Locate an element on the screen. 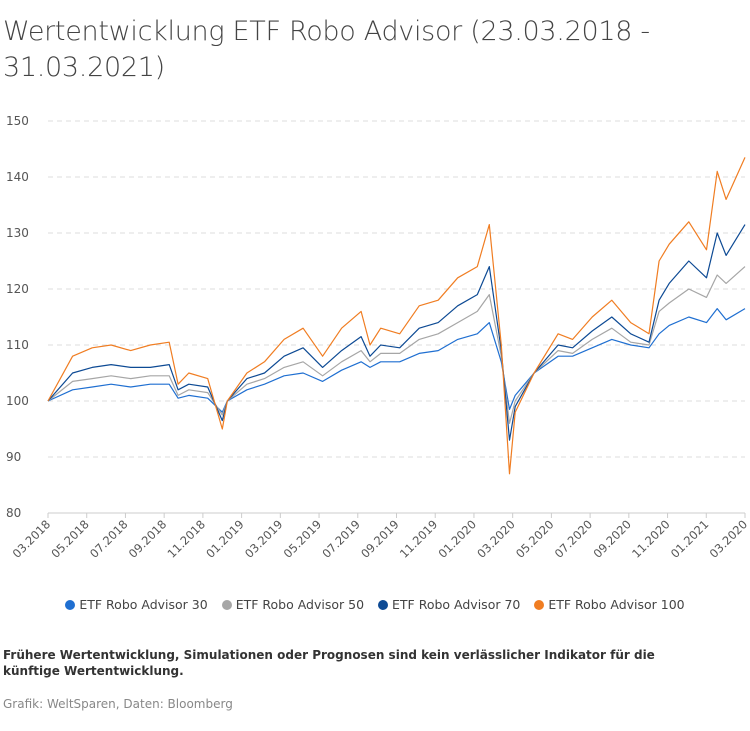 This screenshot has height=731, width=750. legend-label: ETF Robo Advisor 100 is located at coordinates (616, 604).